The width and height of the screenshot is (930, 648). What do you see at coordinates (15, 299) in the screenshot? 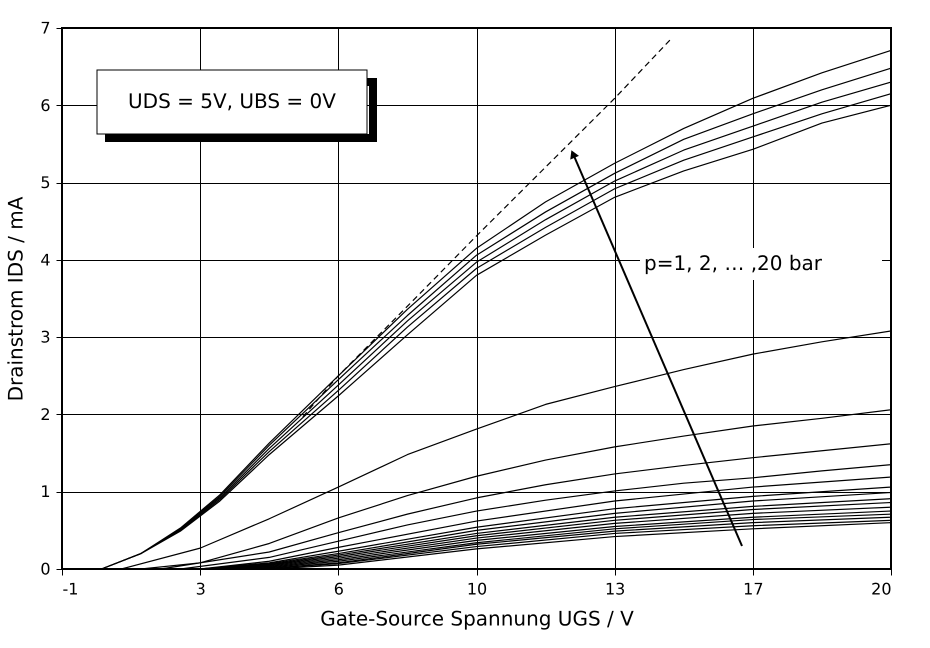
I see `y-axis-title: Drainstrom IDS / mA` at bounding box center [15, 299].